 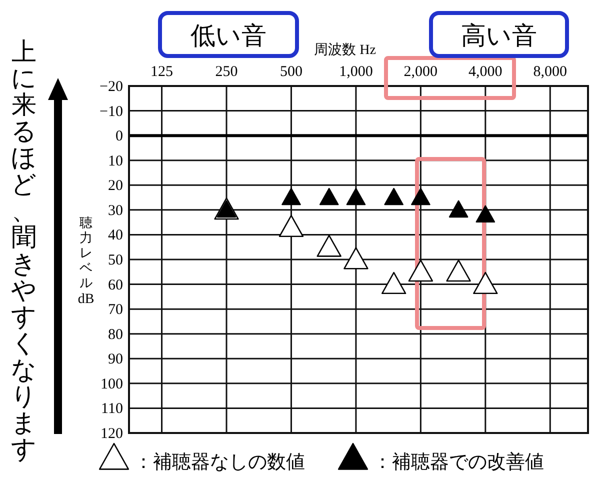 What do you see at coordinates (550, 72) in the screenshot?
I see `x-tick-label: 8,000` at bounding box center [550, 72].